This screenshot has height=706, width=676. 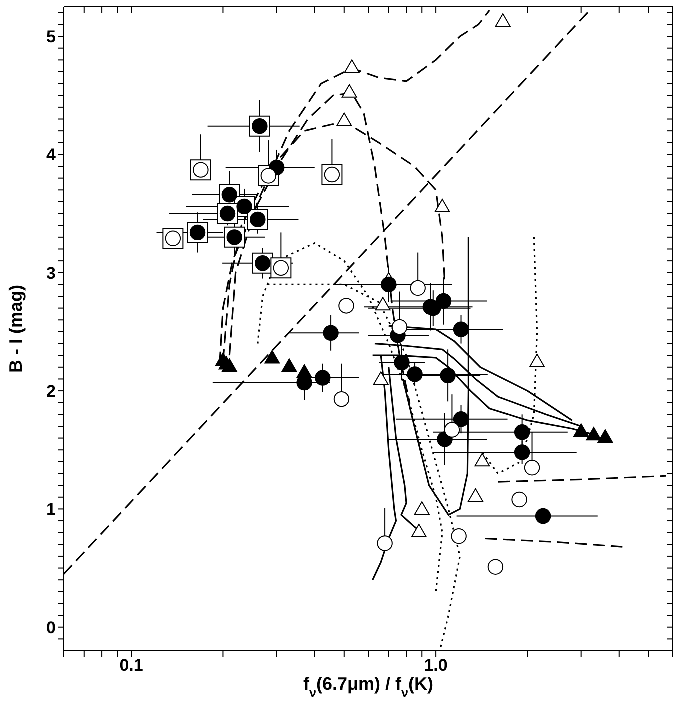 I want to click on y-tick-label: 4, so click(x=51, y=155).